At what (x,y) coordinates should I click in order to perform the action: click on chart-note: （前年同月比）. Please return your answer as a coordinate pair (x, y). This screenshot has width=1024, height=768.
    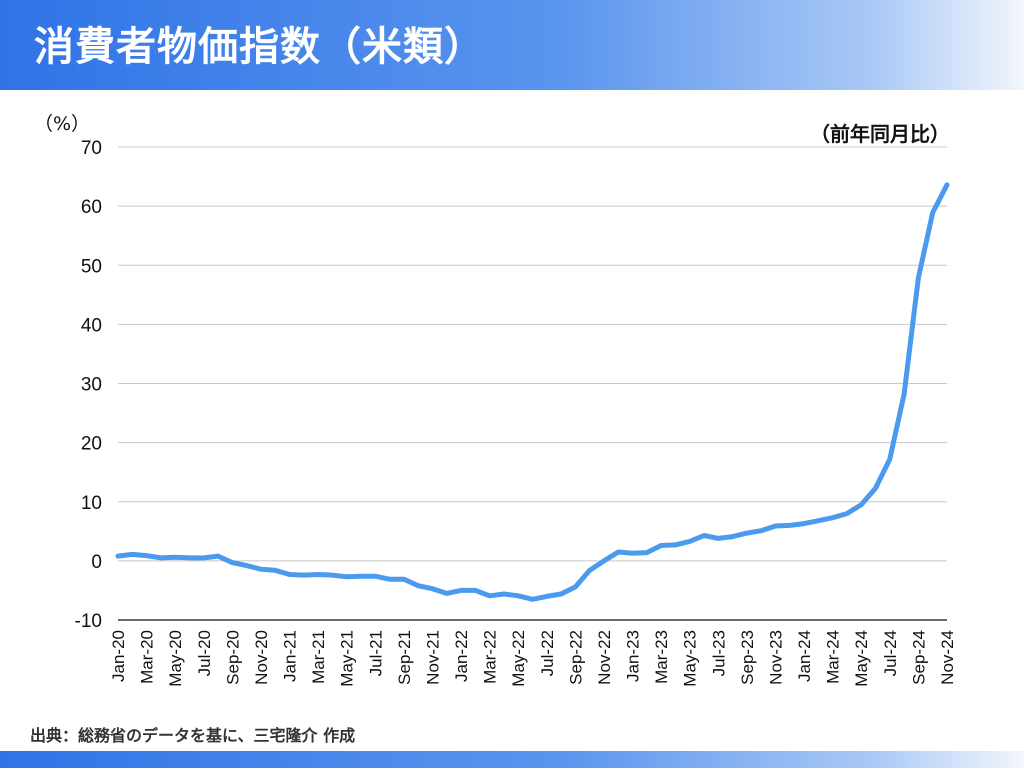
    Looking at the image, I should click on (880, 134).